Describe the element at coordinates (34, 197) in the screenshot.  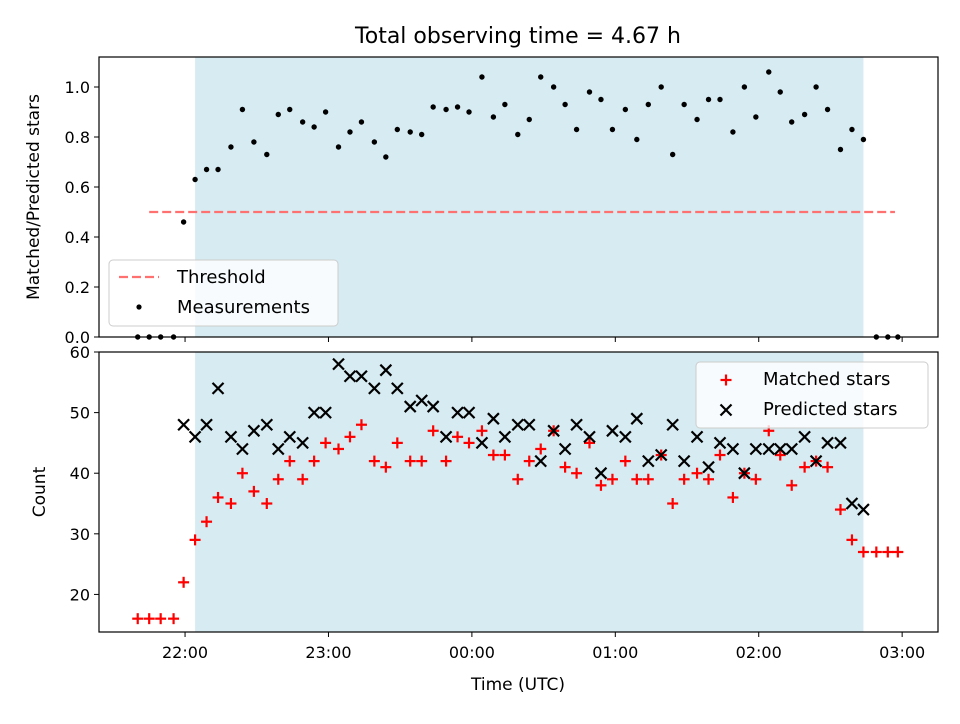
I see `ratio-y-axis-label: Matched/Predicted stars` at that location.